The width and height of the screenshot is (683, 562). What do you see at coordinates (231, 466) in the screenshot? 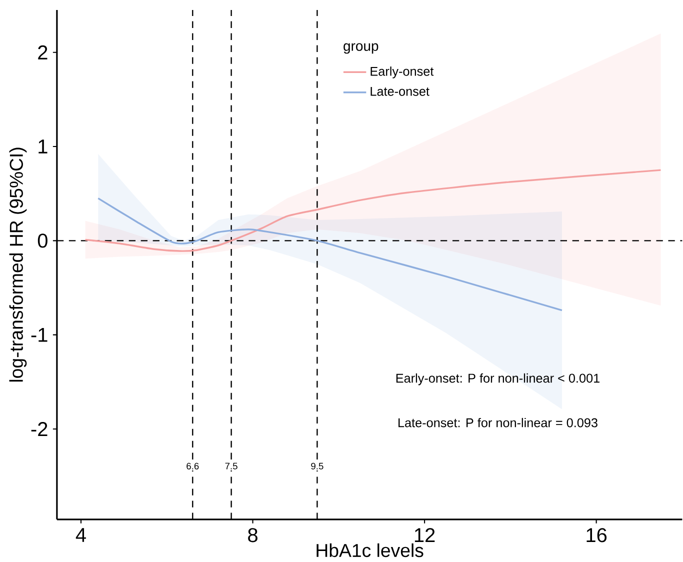
I see `ref-line-label: 7.5` at bounding box center [231, 466].